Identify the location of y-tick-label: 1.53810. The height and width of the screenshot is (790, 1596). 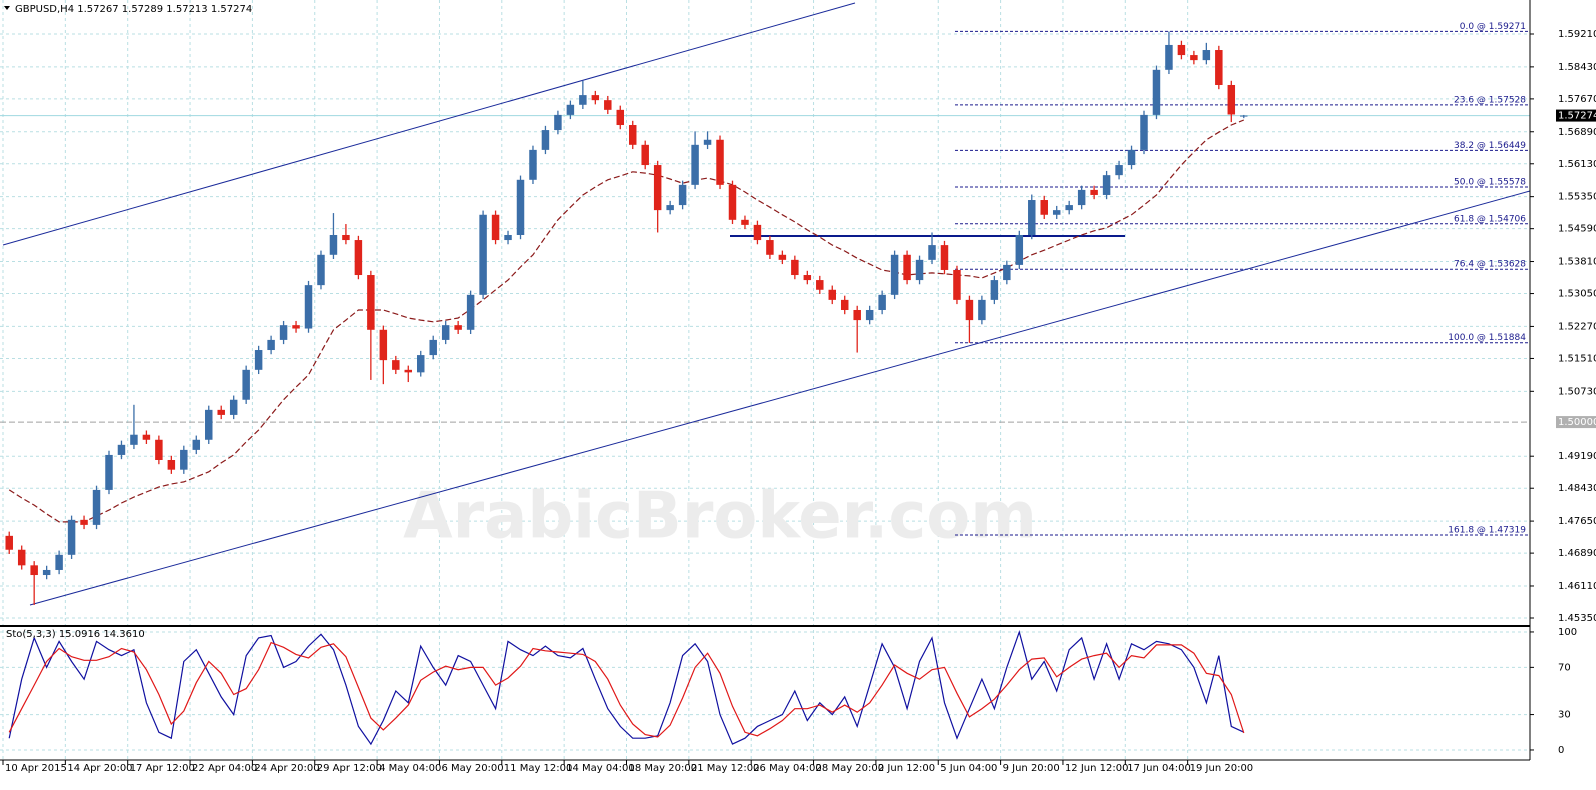
(1577, 262).